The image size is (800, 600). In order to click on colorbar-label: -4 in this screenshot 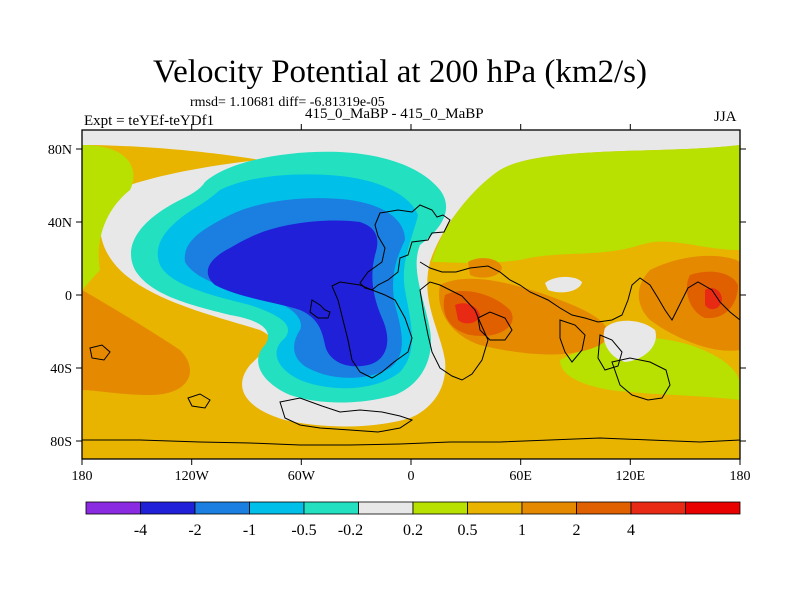, I will do `click(140, 530)`.